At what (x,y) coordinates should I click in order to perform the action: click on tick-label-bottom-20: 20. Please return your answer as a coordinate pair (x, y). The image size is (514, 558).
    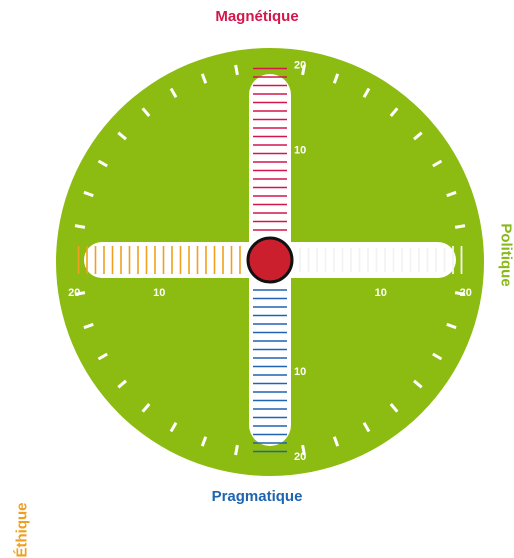
    Looking at the image, I should click on (300, 457).